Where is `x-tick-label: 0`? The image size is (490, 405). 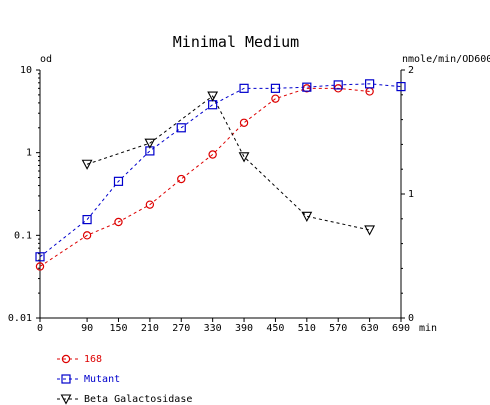
x-tick-label: 0 is located at coordinates (40, 328).